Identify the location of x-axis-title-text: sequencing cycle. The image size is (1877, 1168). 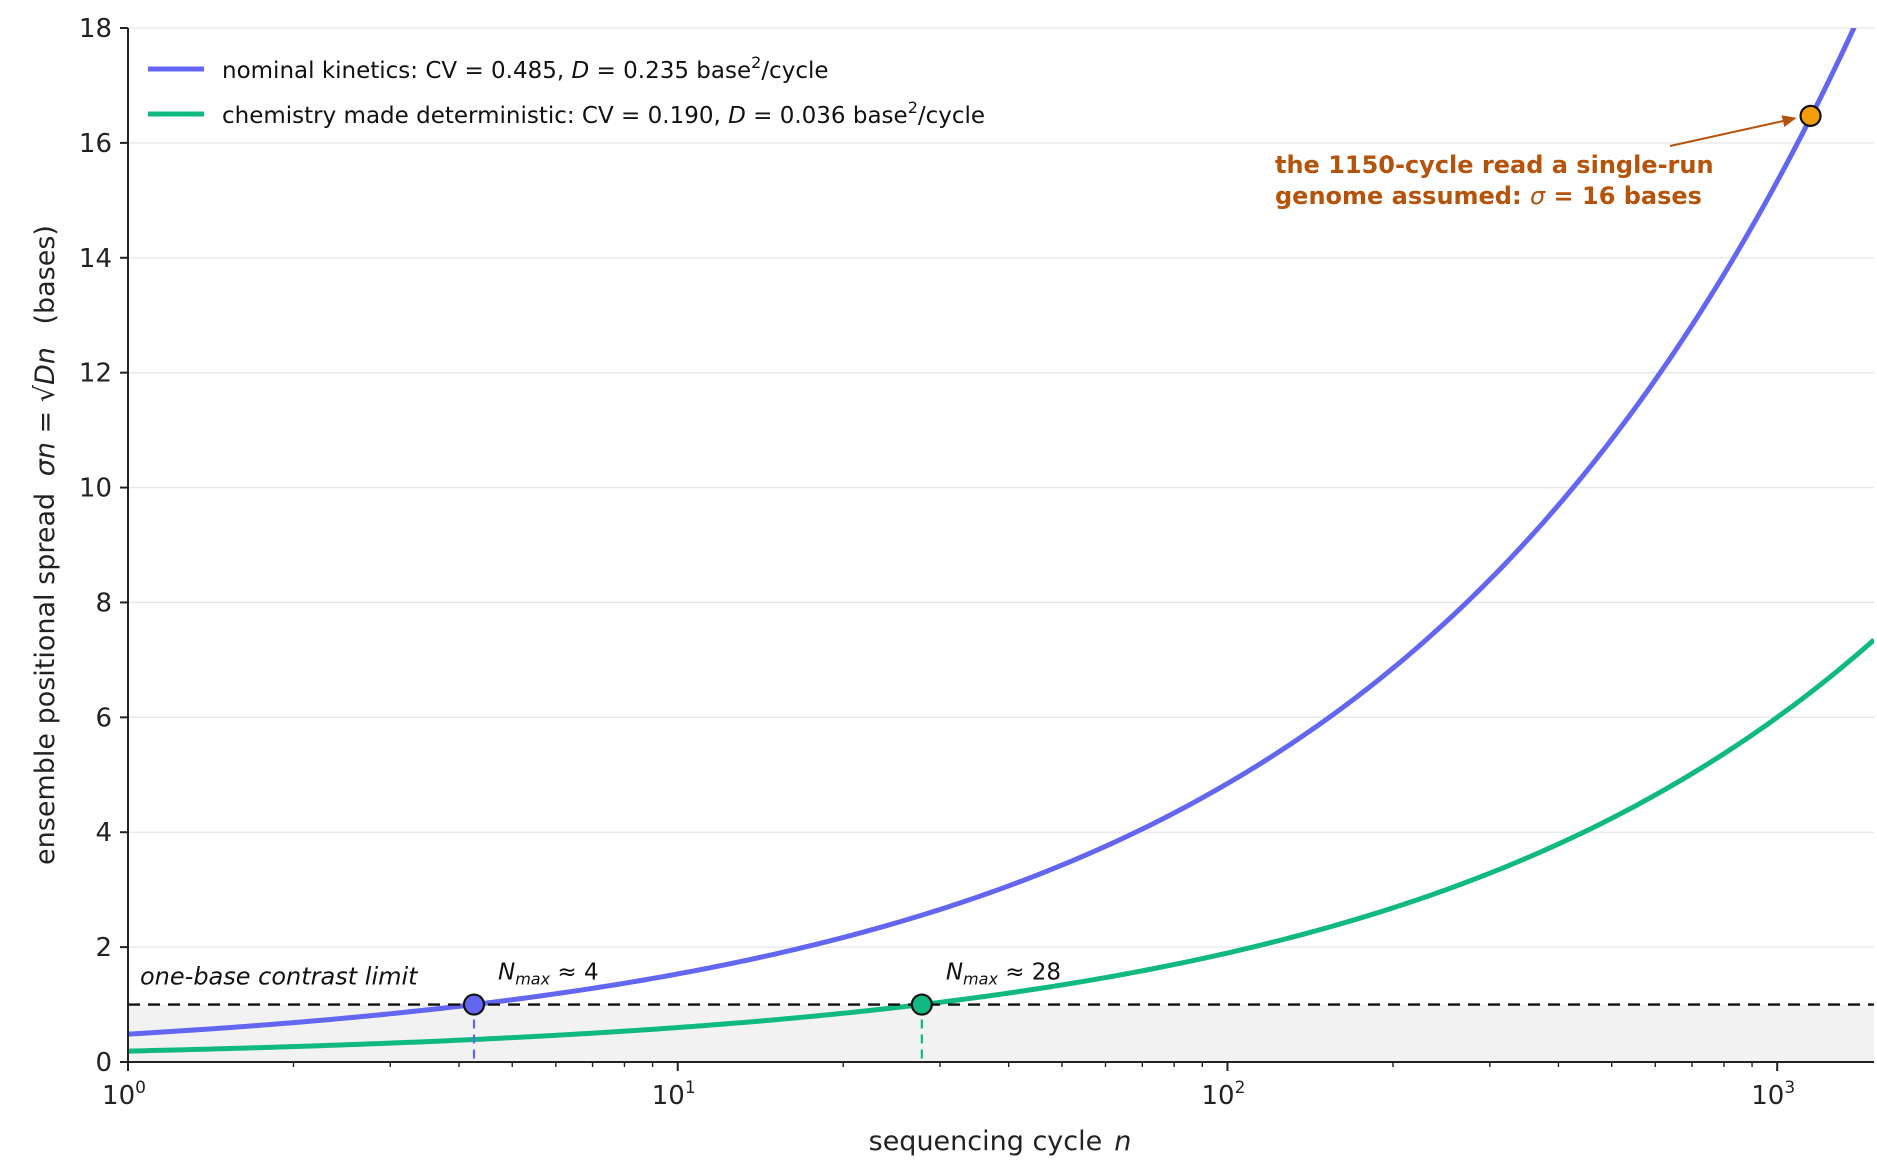
(986, 1141).